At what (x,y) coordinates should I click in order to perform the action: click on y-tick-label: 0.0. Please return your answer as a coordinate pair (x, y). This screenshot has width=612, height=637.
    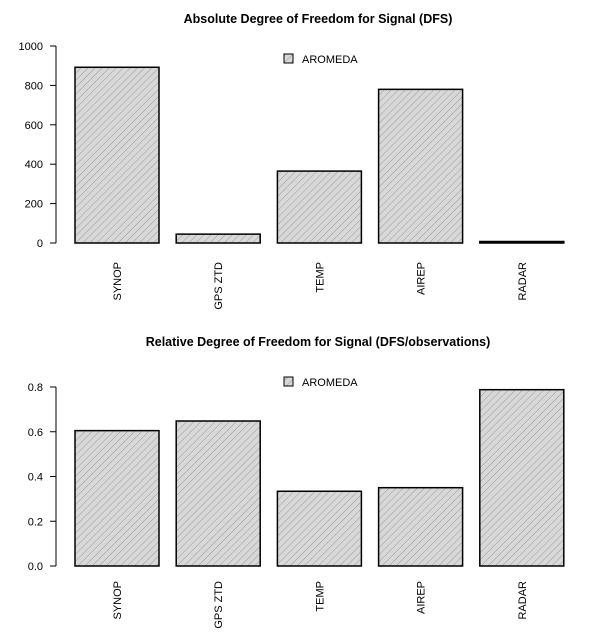
    Looking at the image, I should click on (35, 567).